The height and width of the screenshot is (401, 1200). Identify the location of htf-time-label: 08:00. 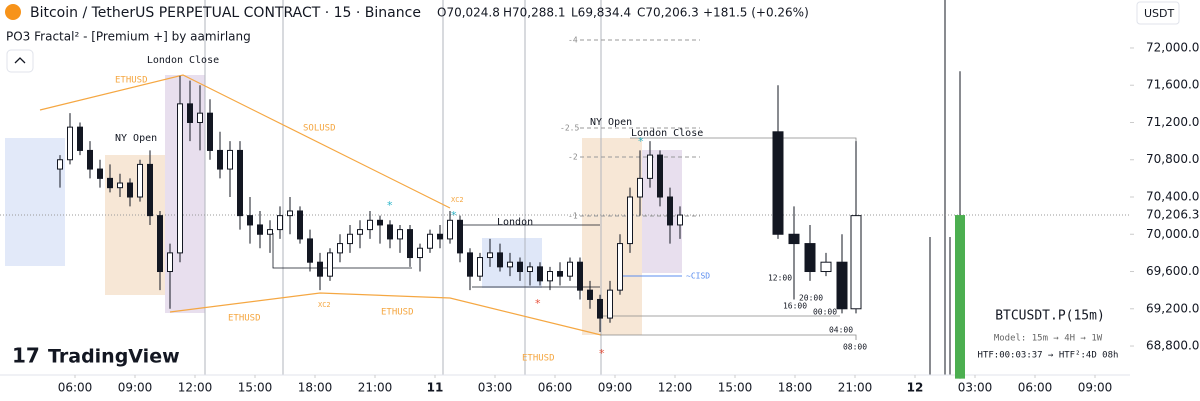
(855, 347).